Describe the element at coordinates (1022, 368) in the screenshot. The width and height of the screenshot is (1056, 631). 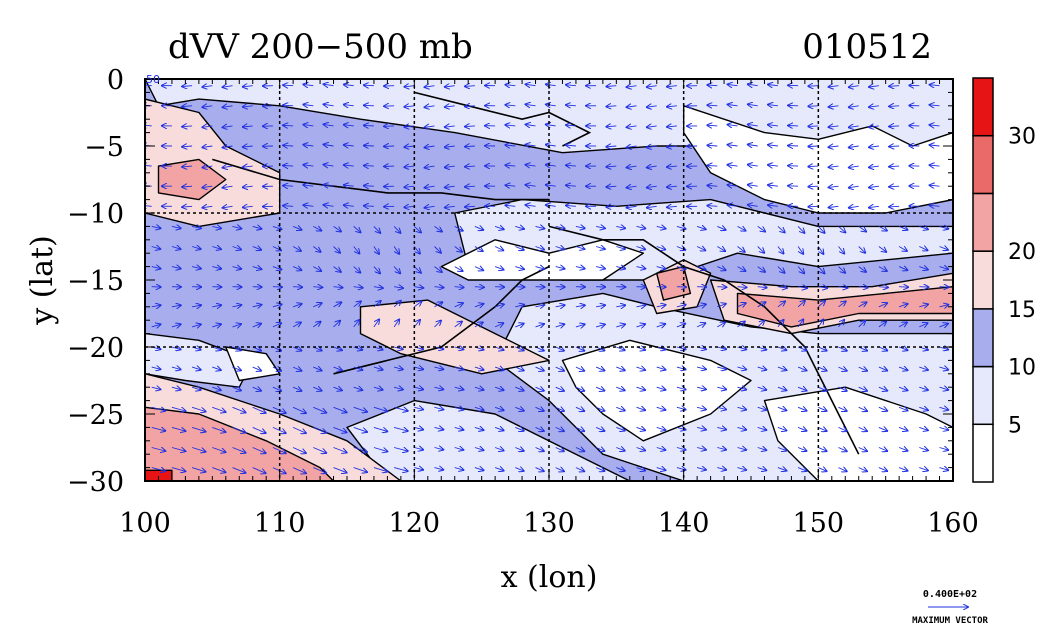
I see `colorbar-label: 10` at that location.